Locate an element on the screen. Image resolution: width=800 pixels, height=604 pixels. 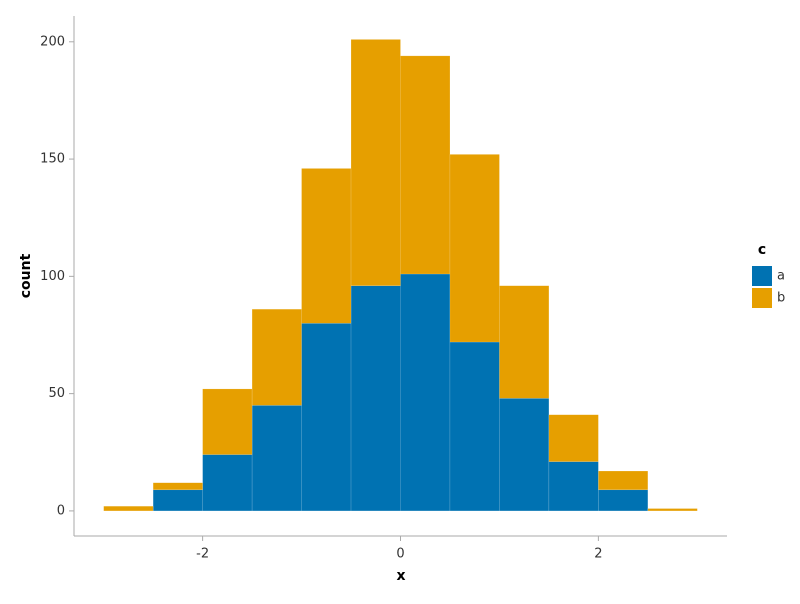
x-tick-label: 2 is located at coordinates (598, 554).